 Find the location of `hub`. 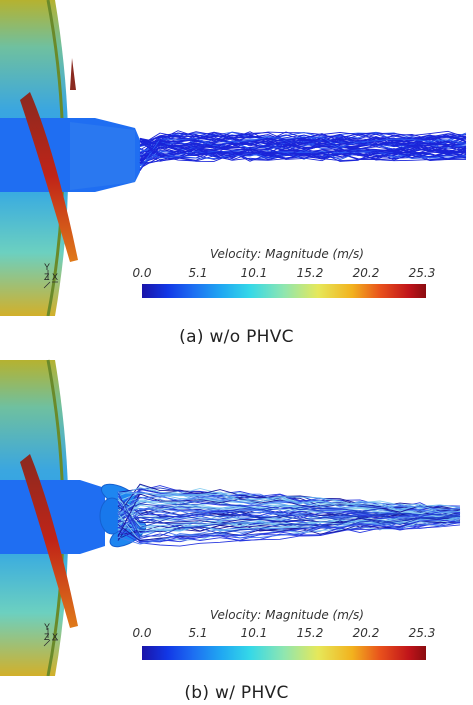

hub is located at coordinates (52, 517).